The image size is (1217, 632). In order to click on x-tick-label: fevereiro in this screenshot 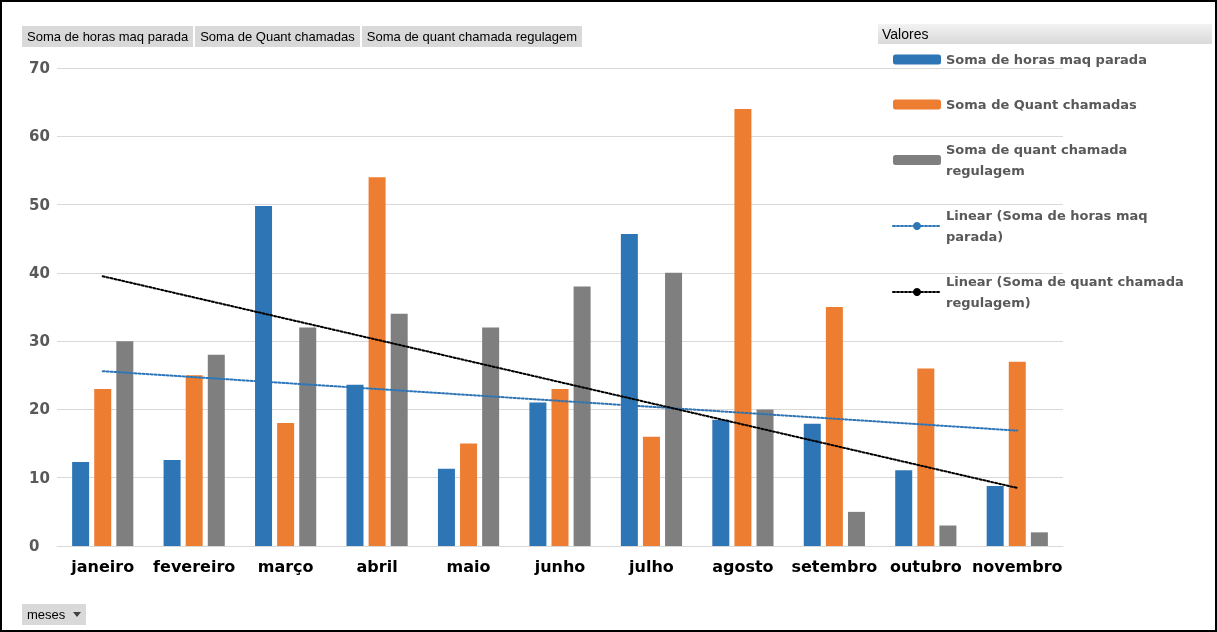, I will do `click(194, 566)`.